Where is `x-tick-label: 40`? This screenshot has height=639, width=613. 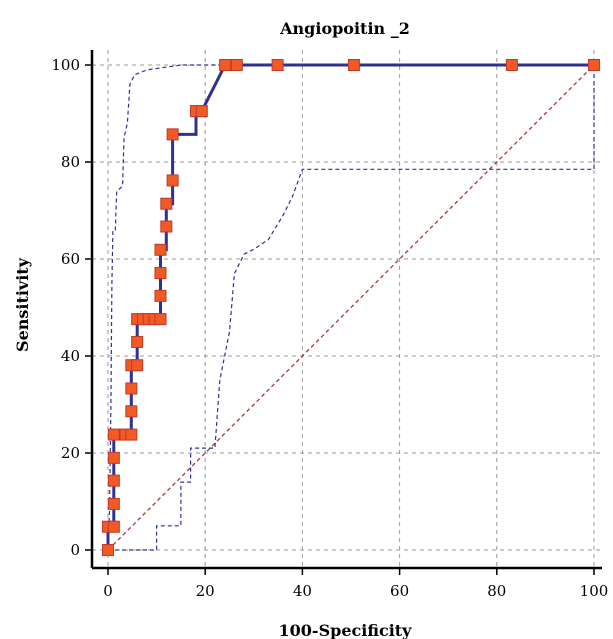
x-tick-label: 40 is located at coordinates (302, 591).